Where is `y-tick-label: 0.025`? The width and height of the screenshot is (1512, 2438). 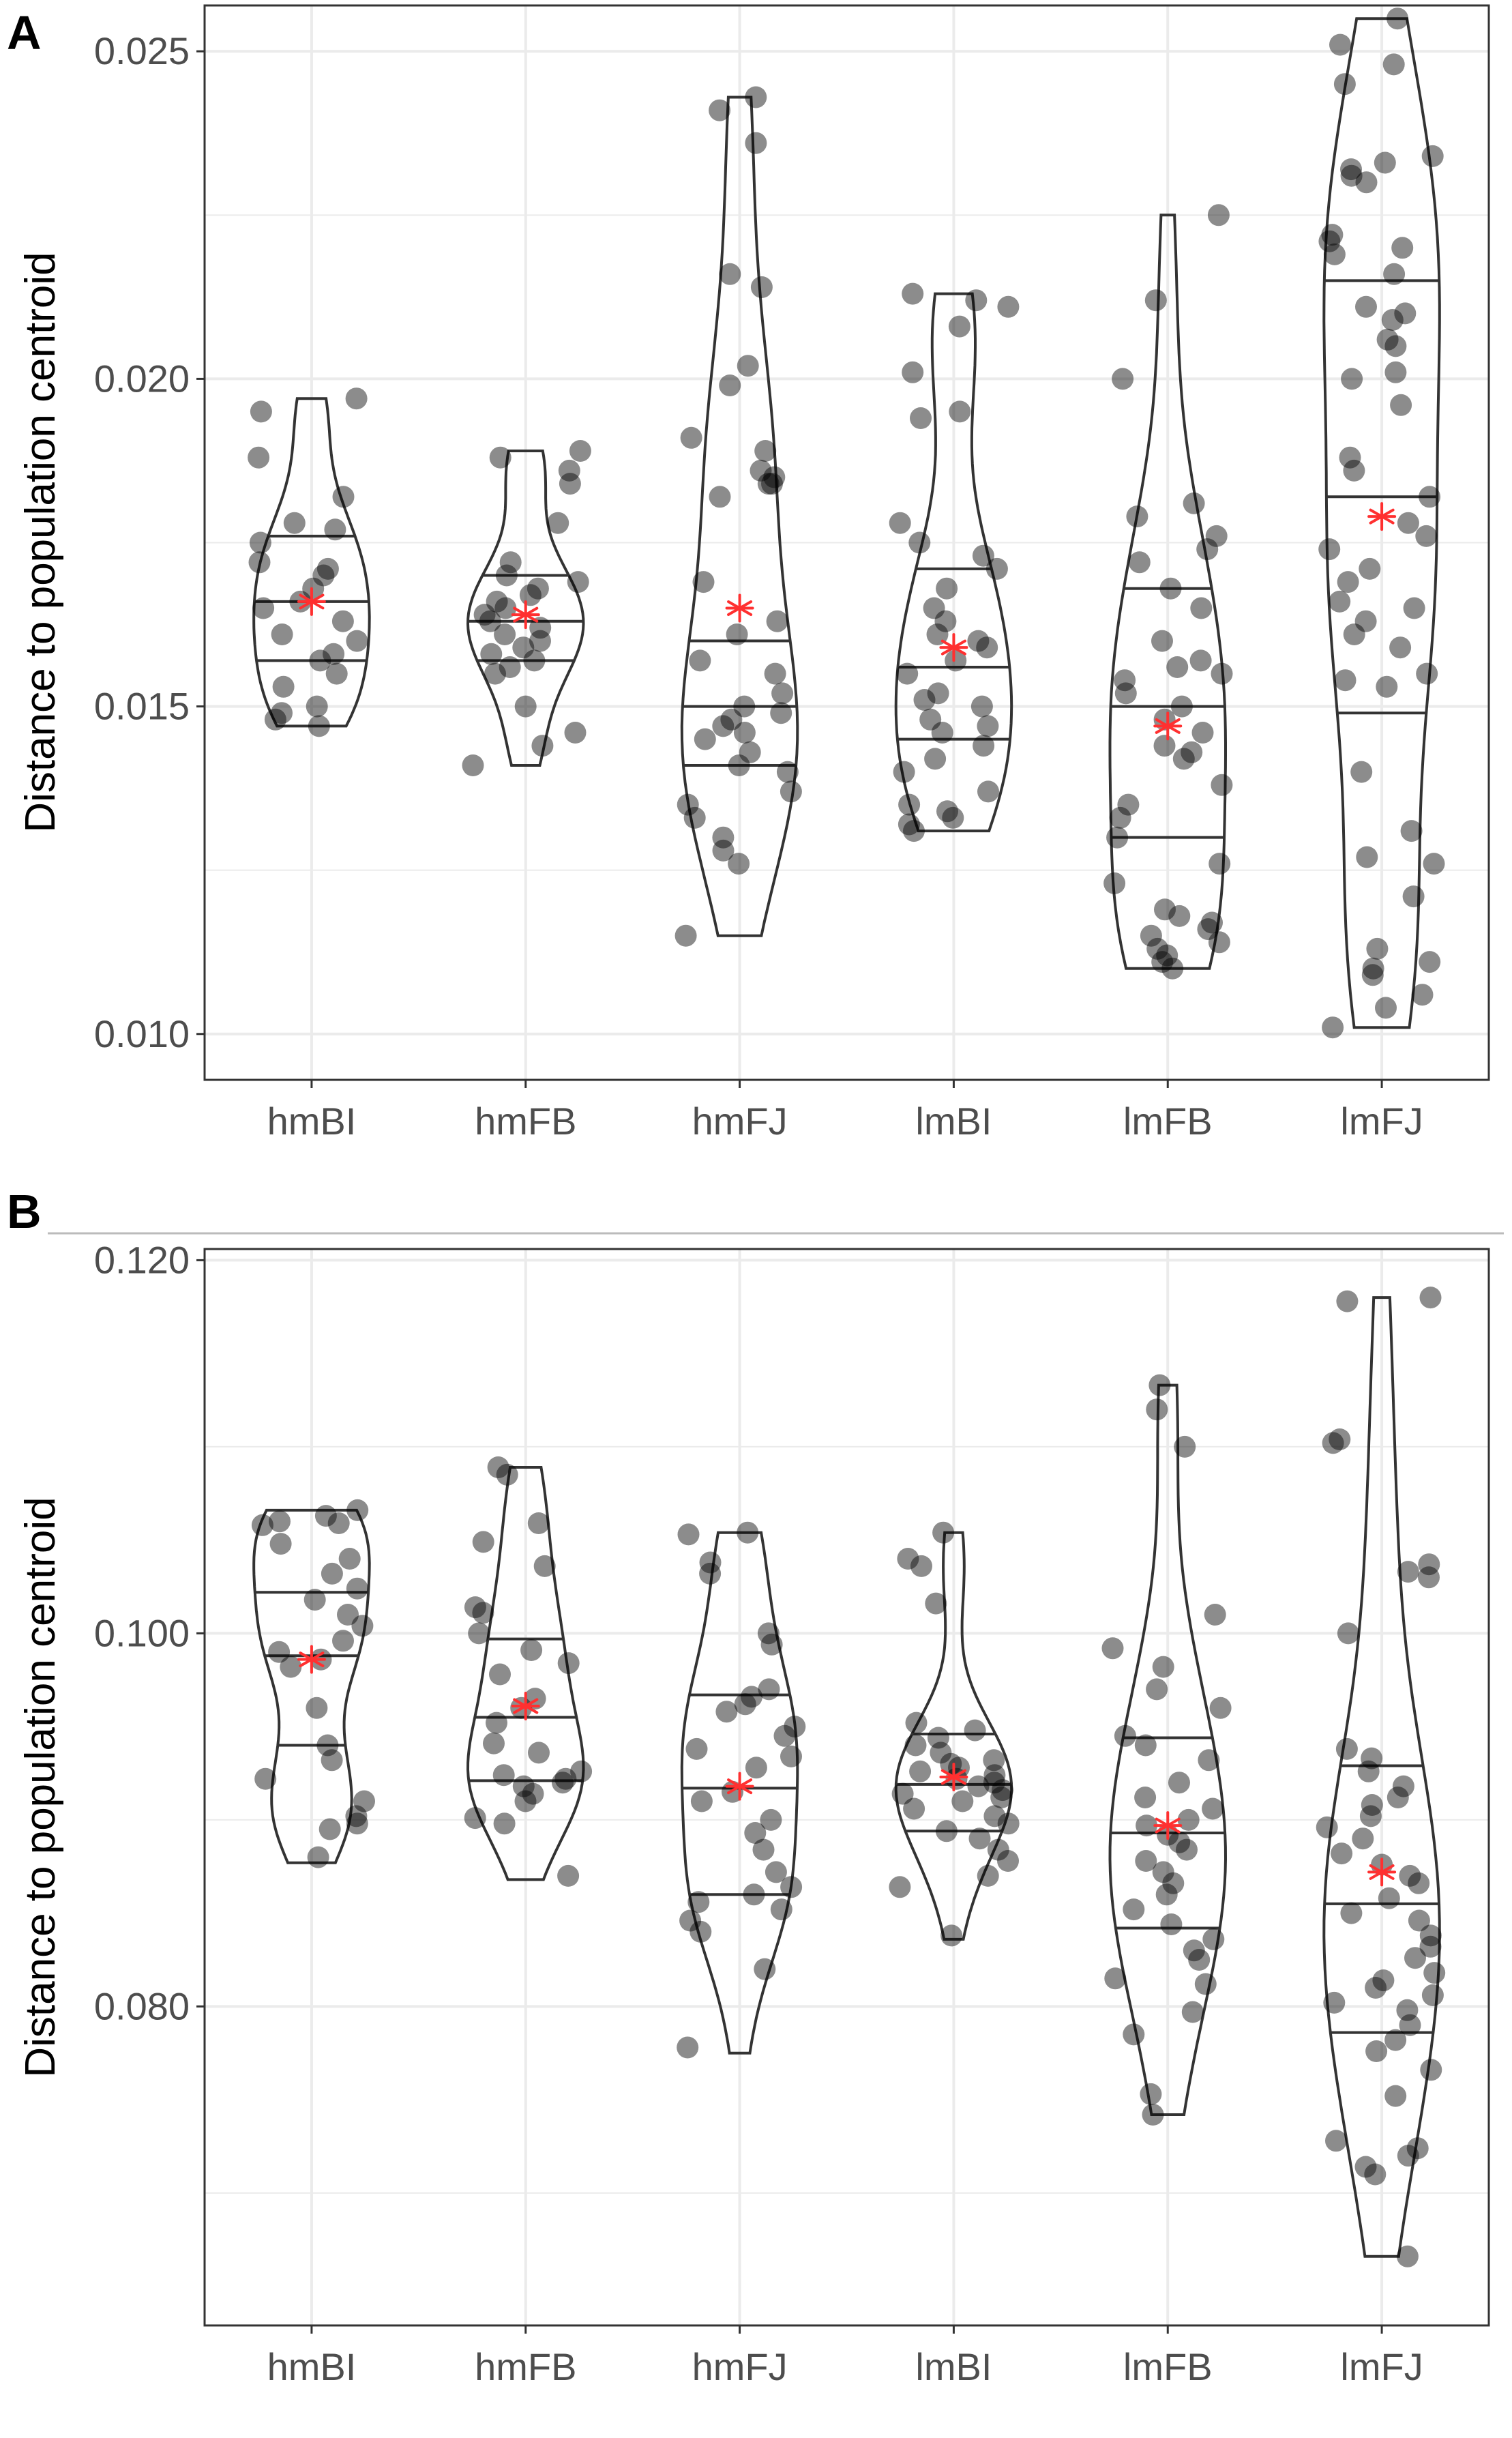 y-tick-label: 0.025 is located at coordinates (142, 50).